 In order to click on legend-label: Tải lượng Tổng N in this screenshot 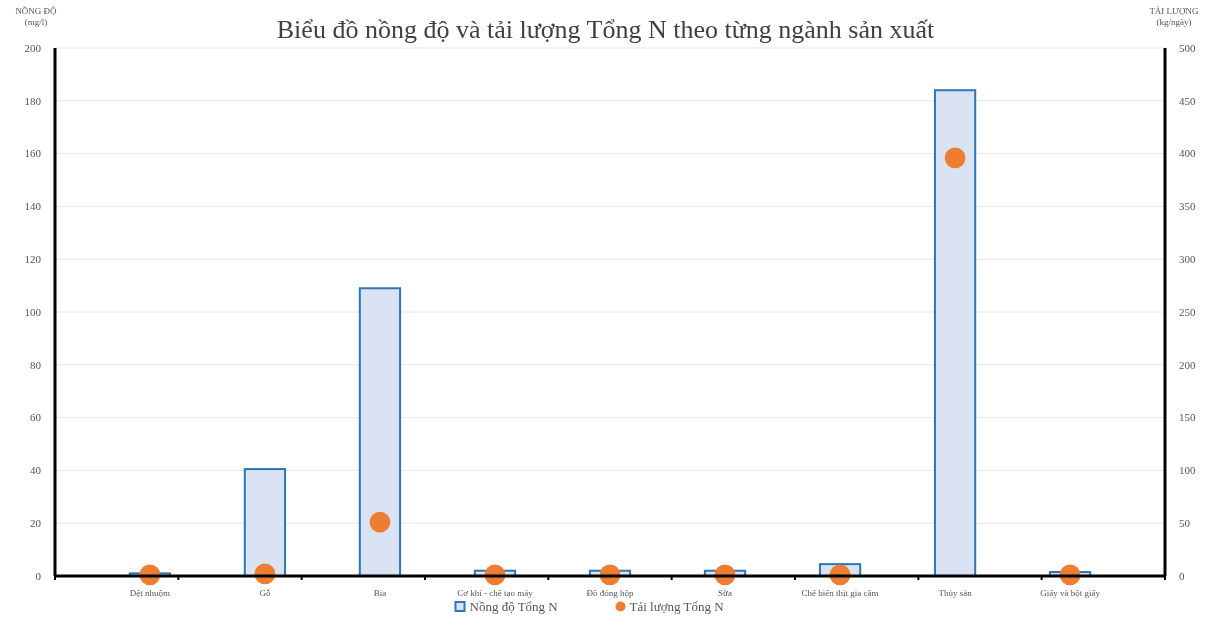, I will do `click(677, 606)`.